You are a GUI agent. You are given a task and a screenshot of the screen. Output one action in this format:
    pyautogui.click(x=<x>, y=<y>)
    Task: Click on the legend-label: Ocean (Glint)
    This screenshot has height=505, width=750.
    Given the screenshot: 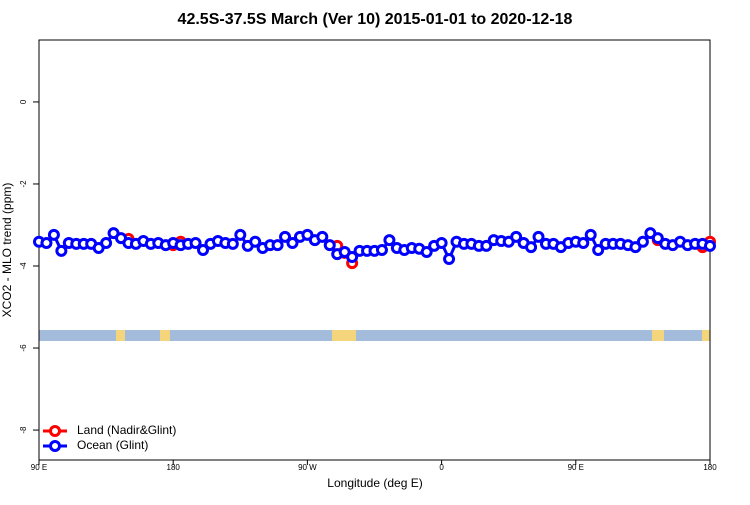 What is the action you would take?
    pyautogui.click(x=112, y=445)
    